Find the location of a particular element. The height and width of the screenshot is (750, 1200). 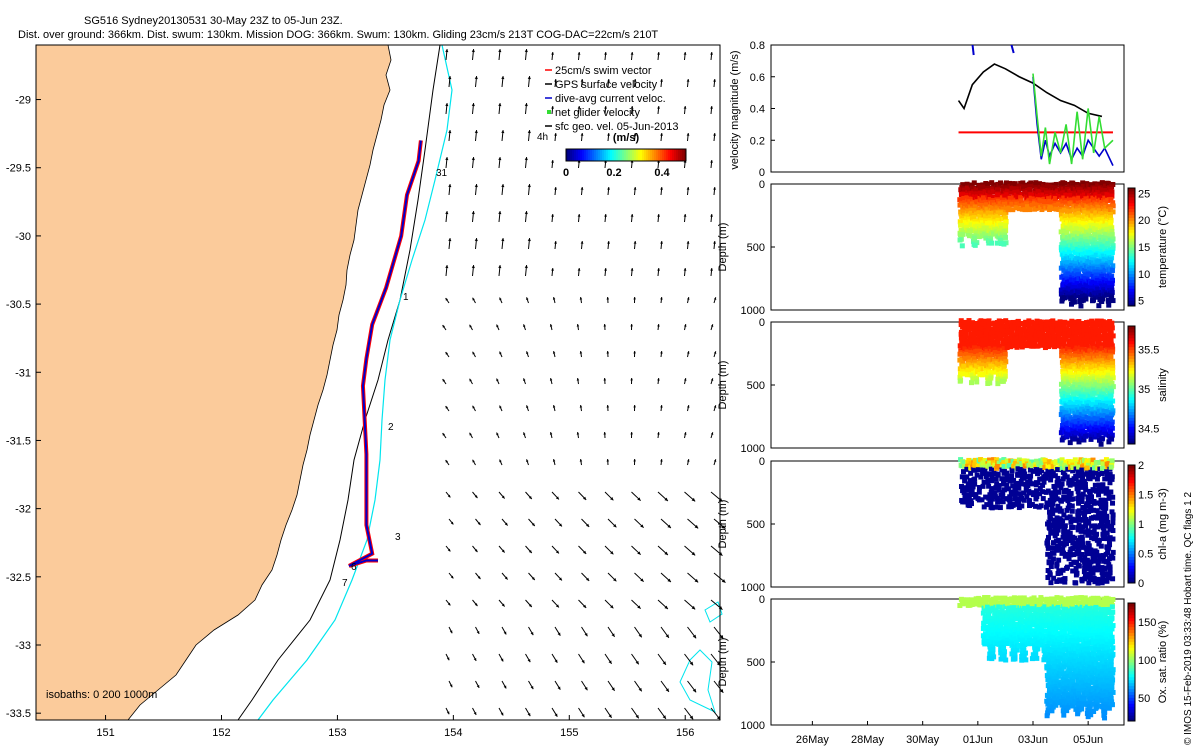

section-colorbar-label: temperature (°C) is located at coordinates (1163, 247).